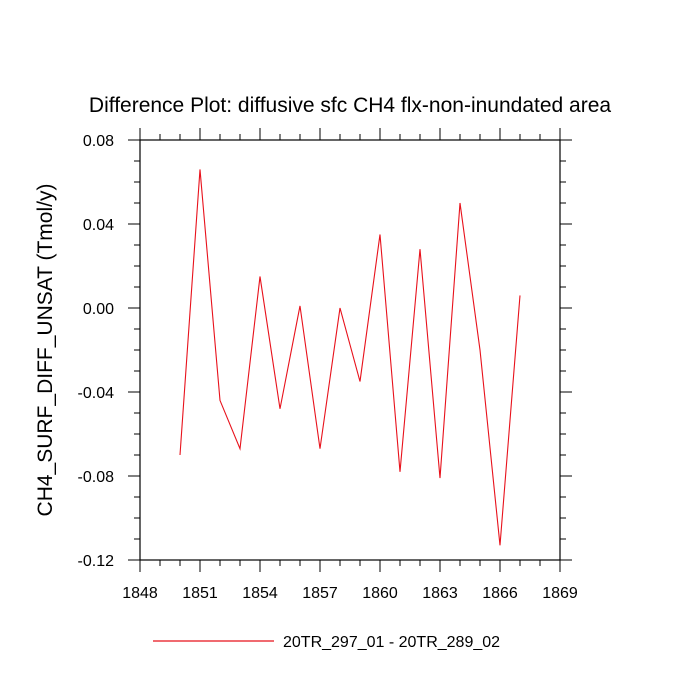  What do you see at coordinates (96, 561) in the screenshot?
I see `y-tick-label: -0.12` at bounding box center [96, 561].